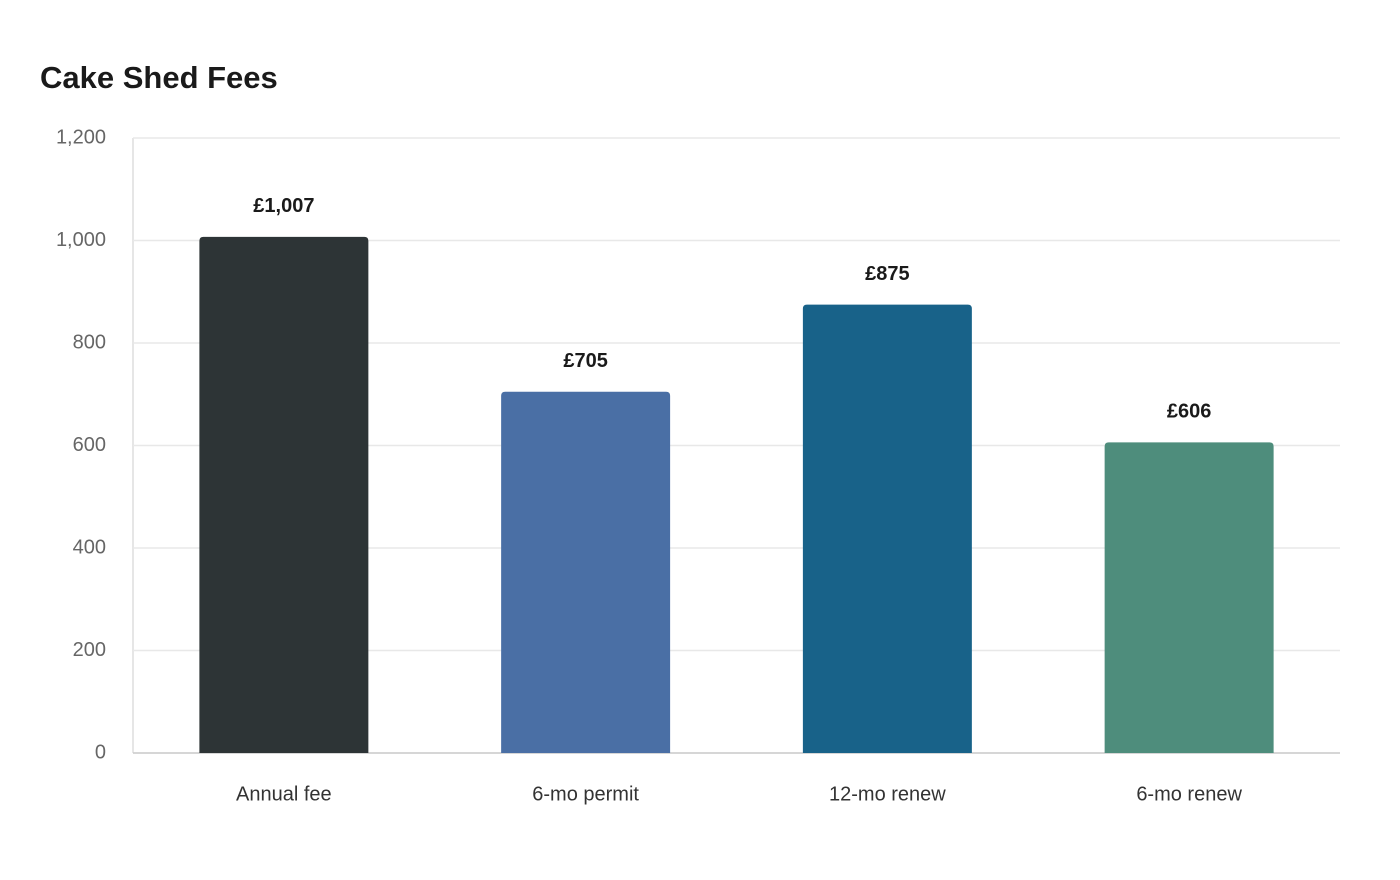 The image size is (1400, 880). What do you see at coordinates (81, 137) in the screenshot?
I see `y-tick-label: 1,200` at bounding box center [81, 137].